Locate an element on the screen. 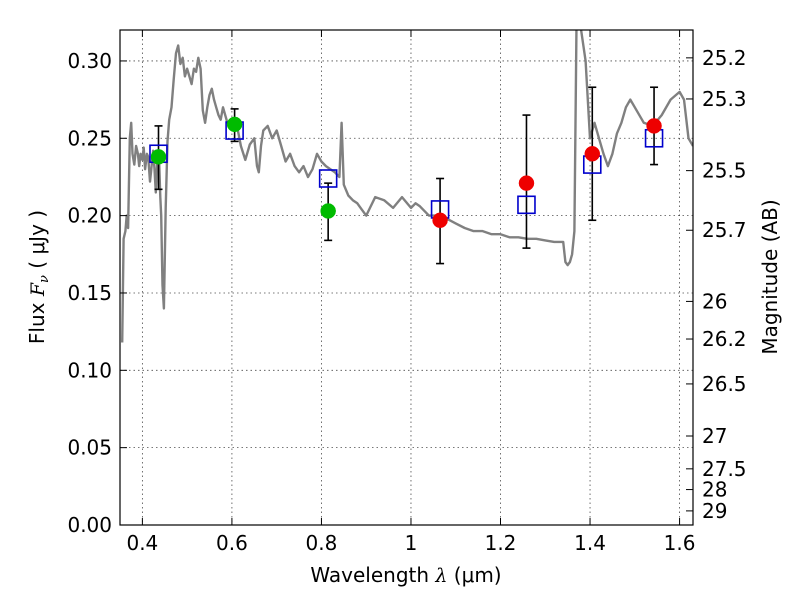 Image resolution: width=800 pixels, height=600 pixels. y-tick-label: 0.20 is located at coordinates (89, 216).